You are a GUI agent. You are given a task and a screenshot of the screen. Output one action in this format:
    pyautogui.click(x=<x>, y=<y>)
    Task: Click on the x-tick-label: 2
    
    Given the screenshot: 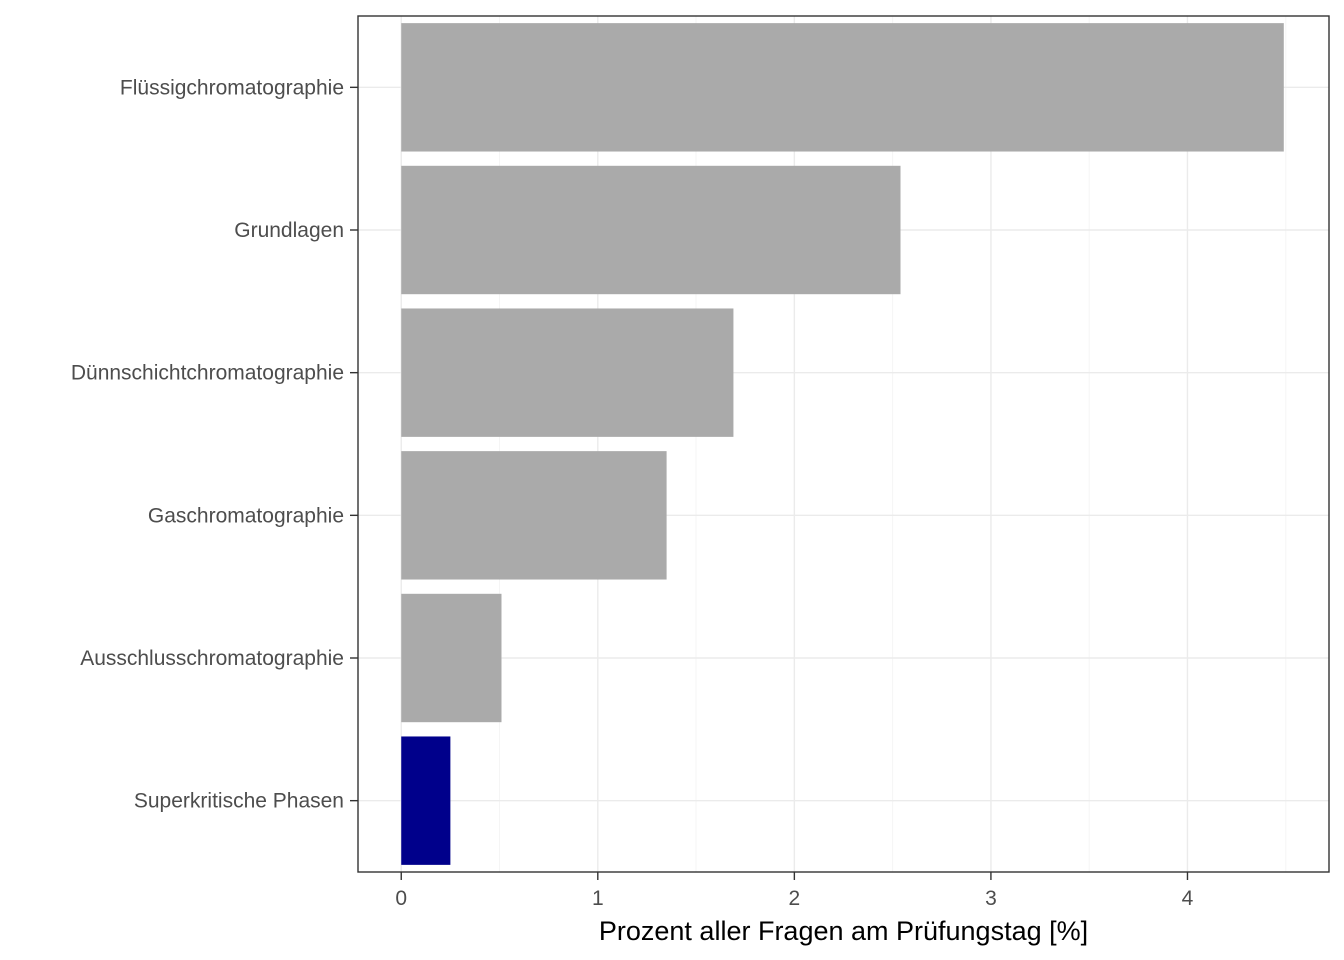 What is the action you would take?
    pyautogui.click(x=795, y=898)
    